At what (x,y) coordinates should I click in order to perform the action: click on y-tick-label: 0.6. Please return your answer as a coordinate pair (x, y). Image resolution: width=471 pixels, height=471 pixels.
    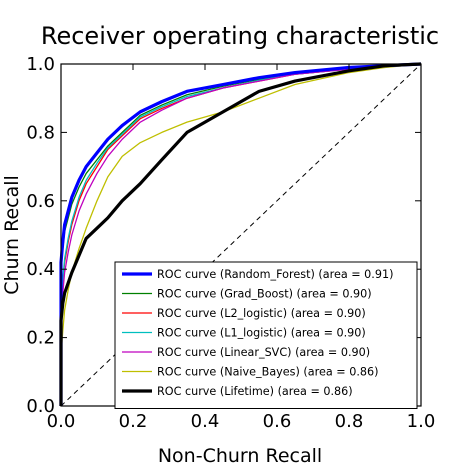
    Looking at the image, I should click on (40, 201).